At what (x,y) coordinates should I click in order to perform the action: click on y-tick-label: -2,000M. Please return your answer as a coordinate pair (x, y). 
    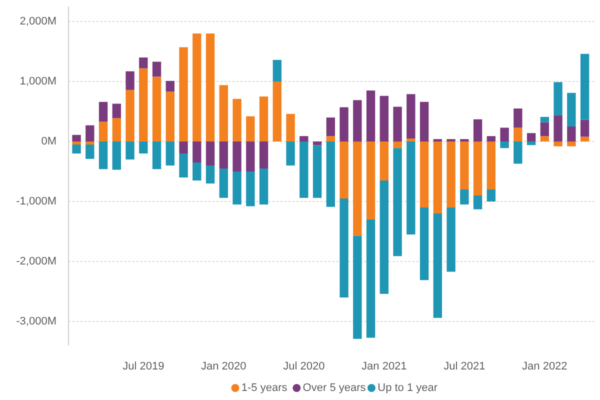
    Looking at the image, I should click on (36, 262).